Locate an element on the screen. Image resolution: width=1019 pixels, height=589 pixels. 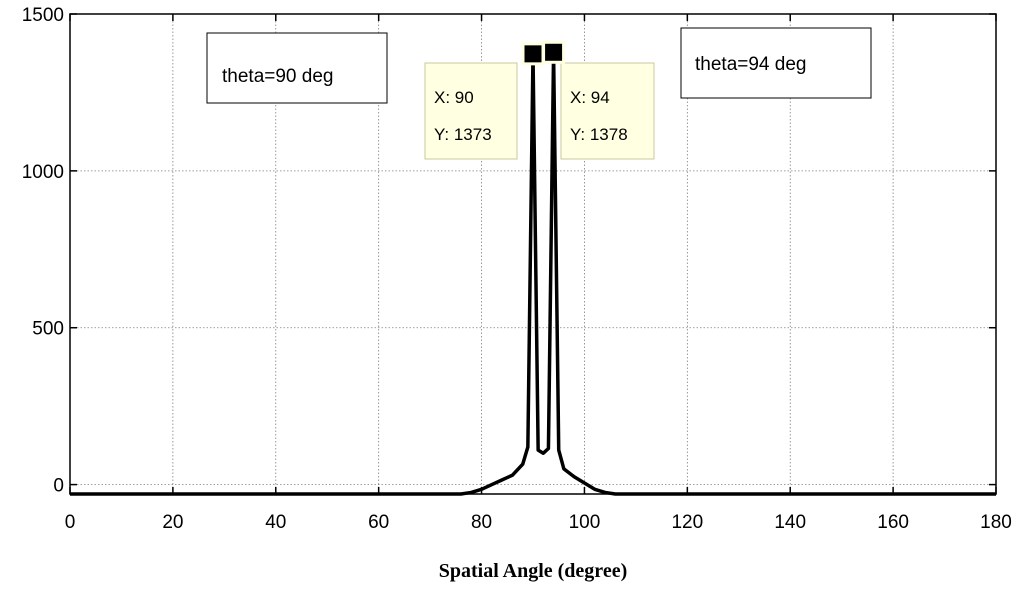
y-tick-label: 500 is located at coordinates (48, 329).